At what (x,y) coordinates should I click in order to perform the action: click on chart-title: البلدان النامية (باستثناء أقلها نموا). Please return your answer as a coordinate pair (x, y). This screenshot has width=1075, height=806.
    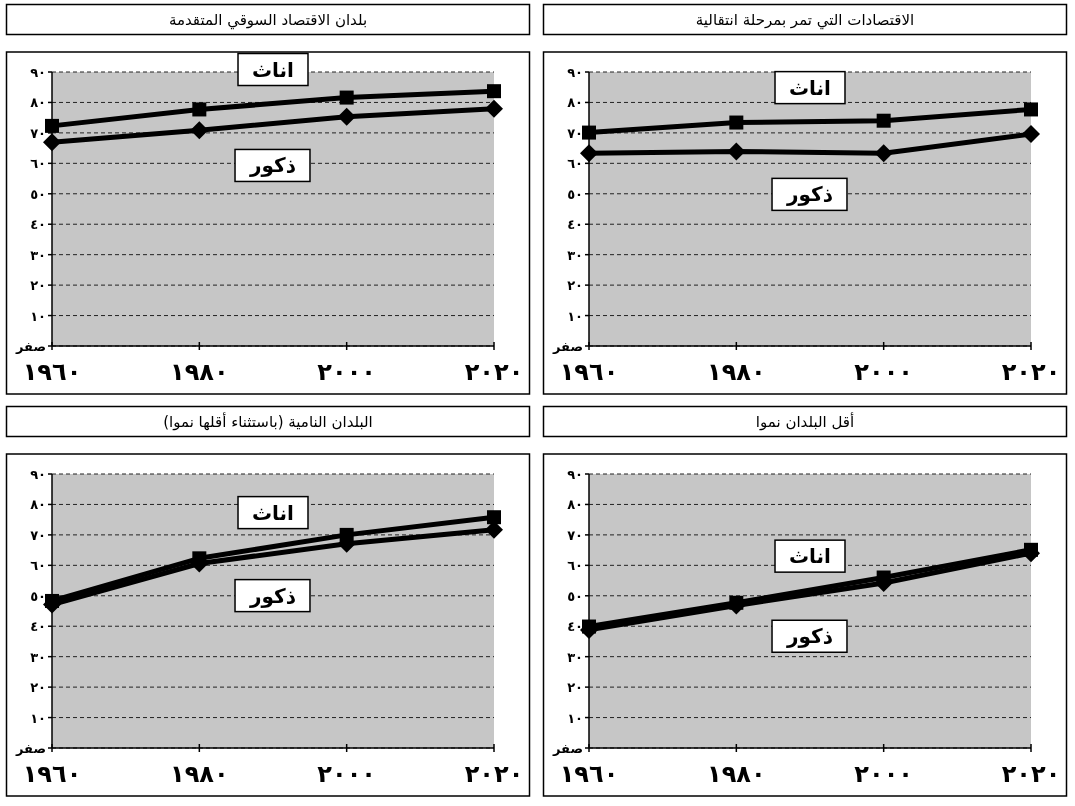
    Looking at the image, I should click on (268, 421).